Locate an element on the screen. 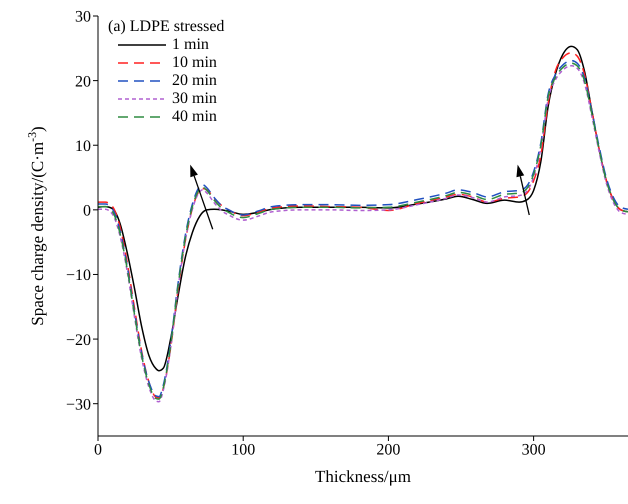 The image size is (628, 504). x-axis-title: Thickness/μm is located at coordinates (363, 476).